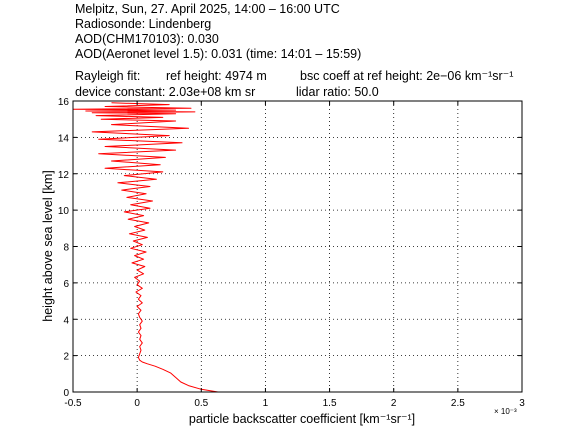  Describe the element at coordinates (143, 24) in the screenshot. I see `header-line-2: Radiosonde: Lindenberg` at that location.